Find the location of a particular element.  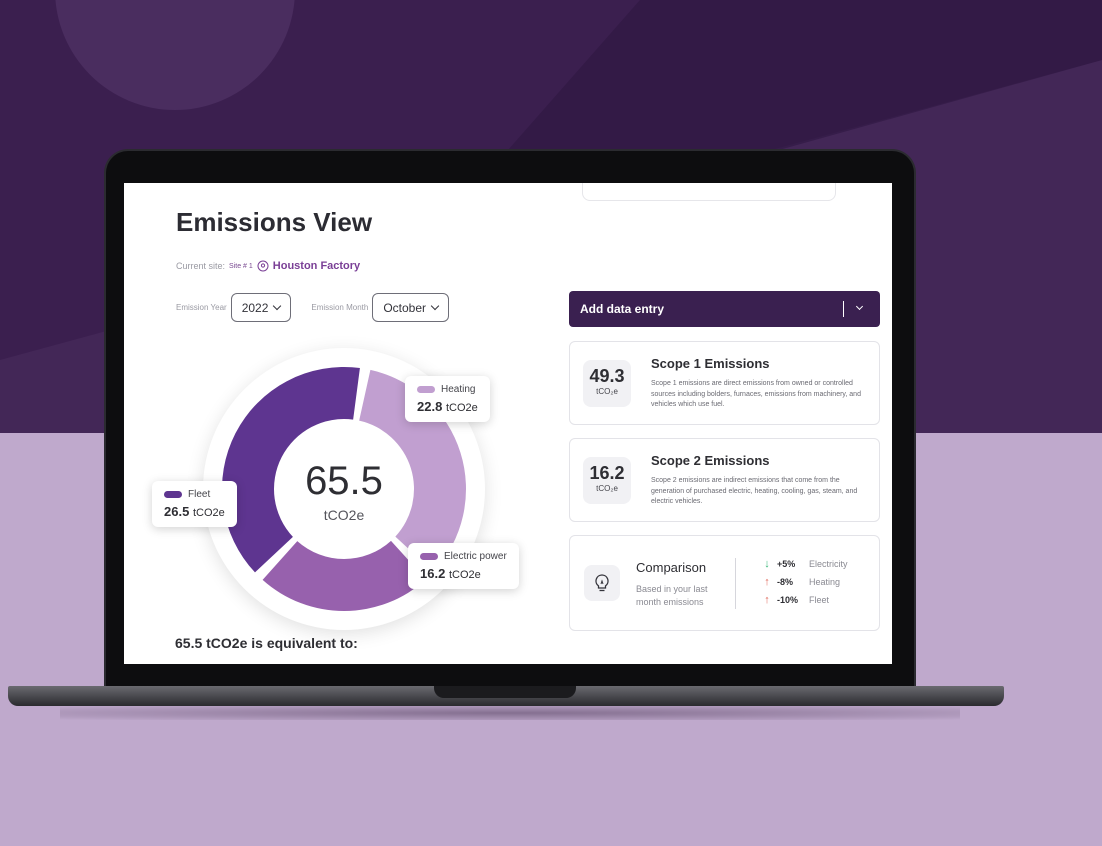

site-number: Site # 1 is located at coordinates (241, 266).